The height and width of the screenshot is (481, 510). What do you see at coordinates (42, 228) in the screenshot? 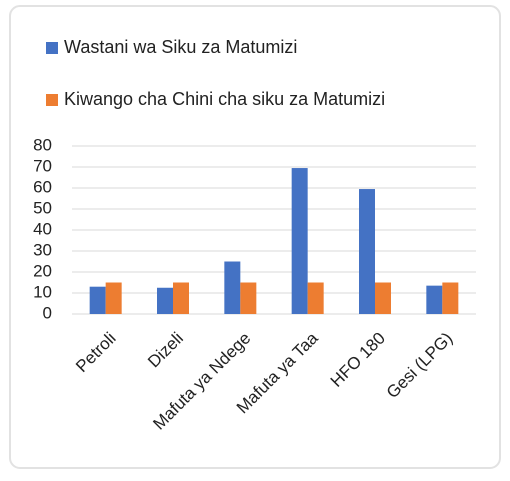
I see `y-tick-label: 40` at bounding box center [42, 228].